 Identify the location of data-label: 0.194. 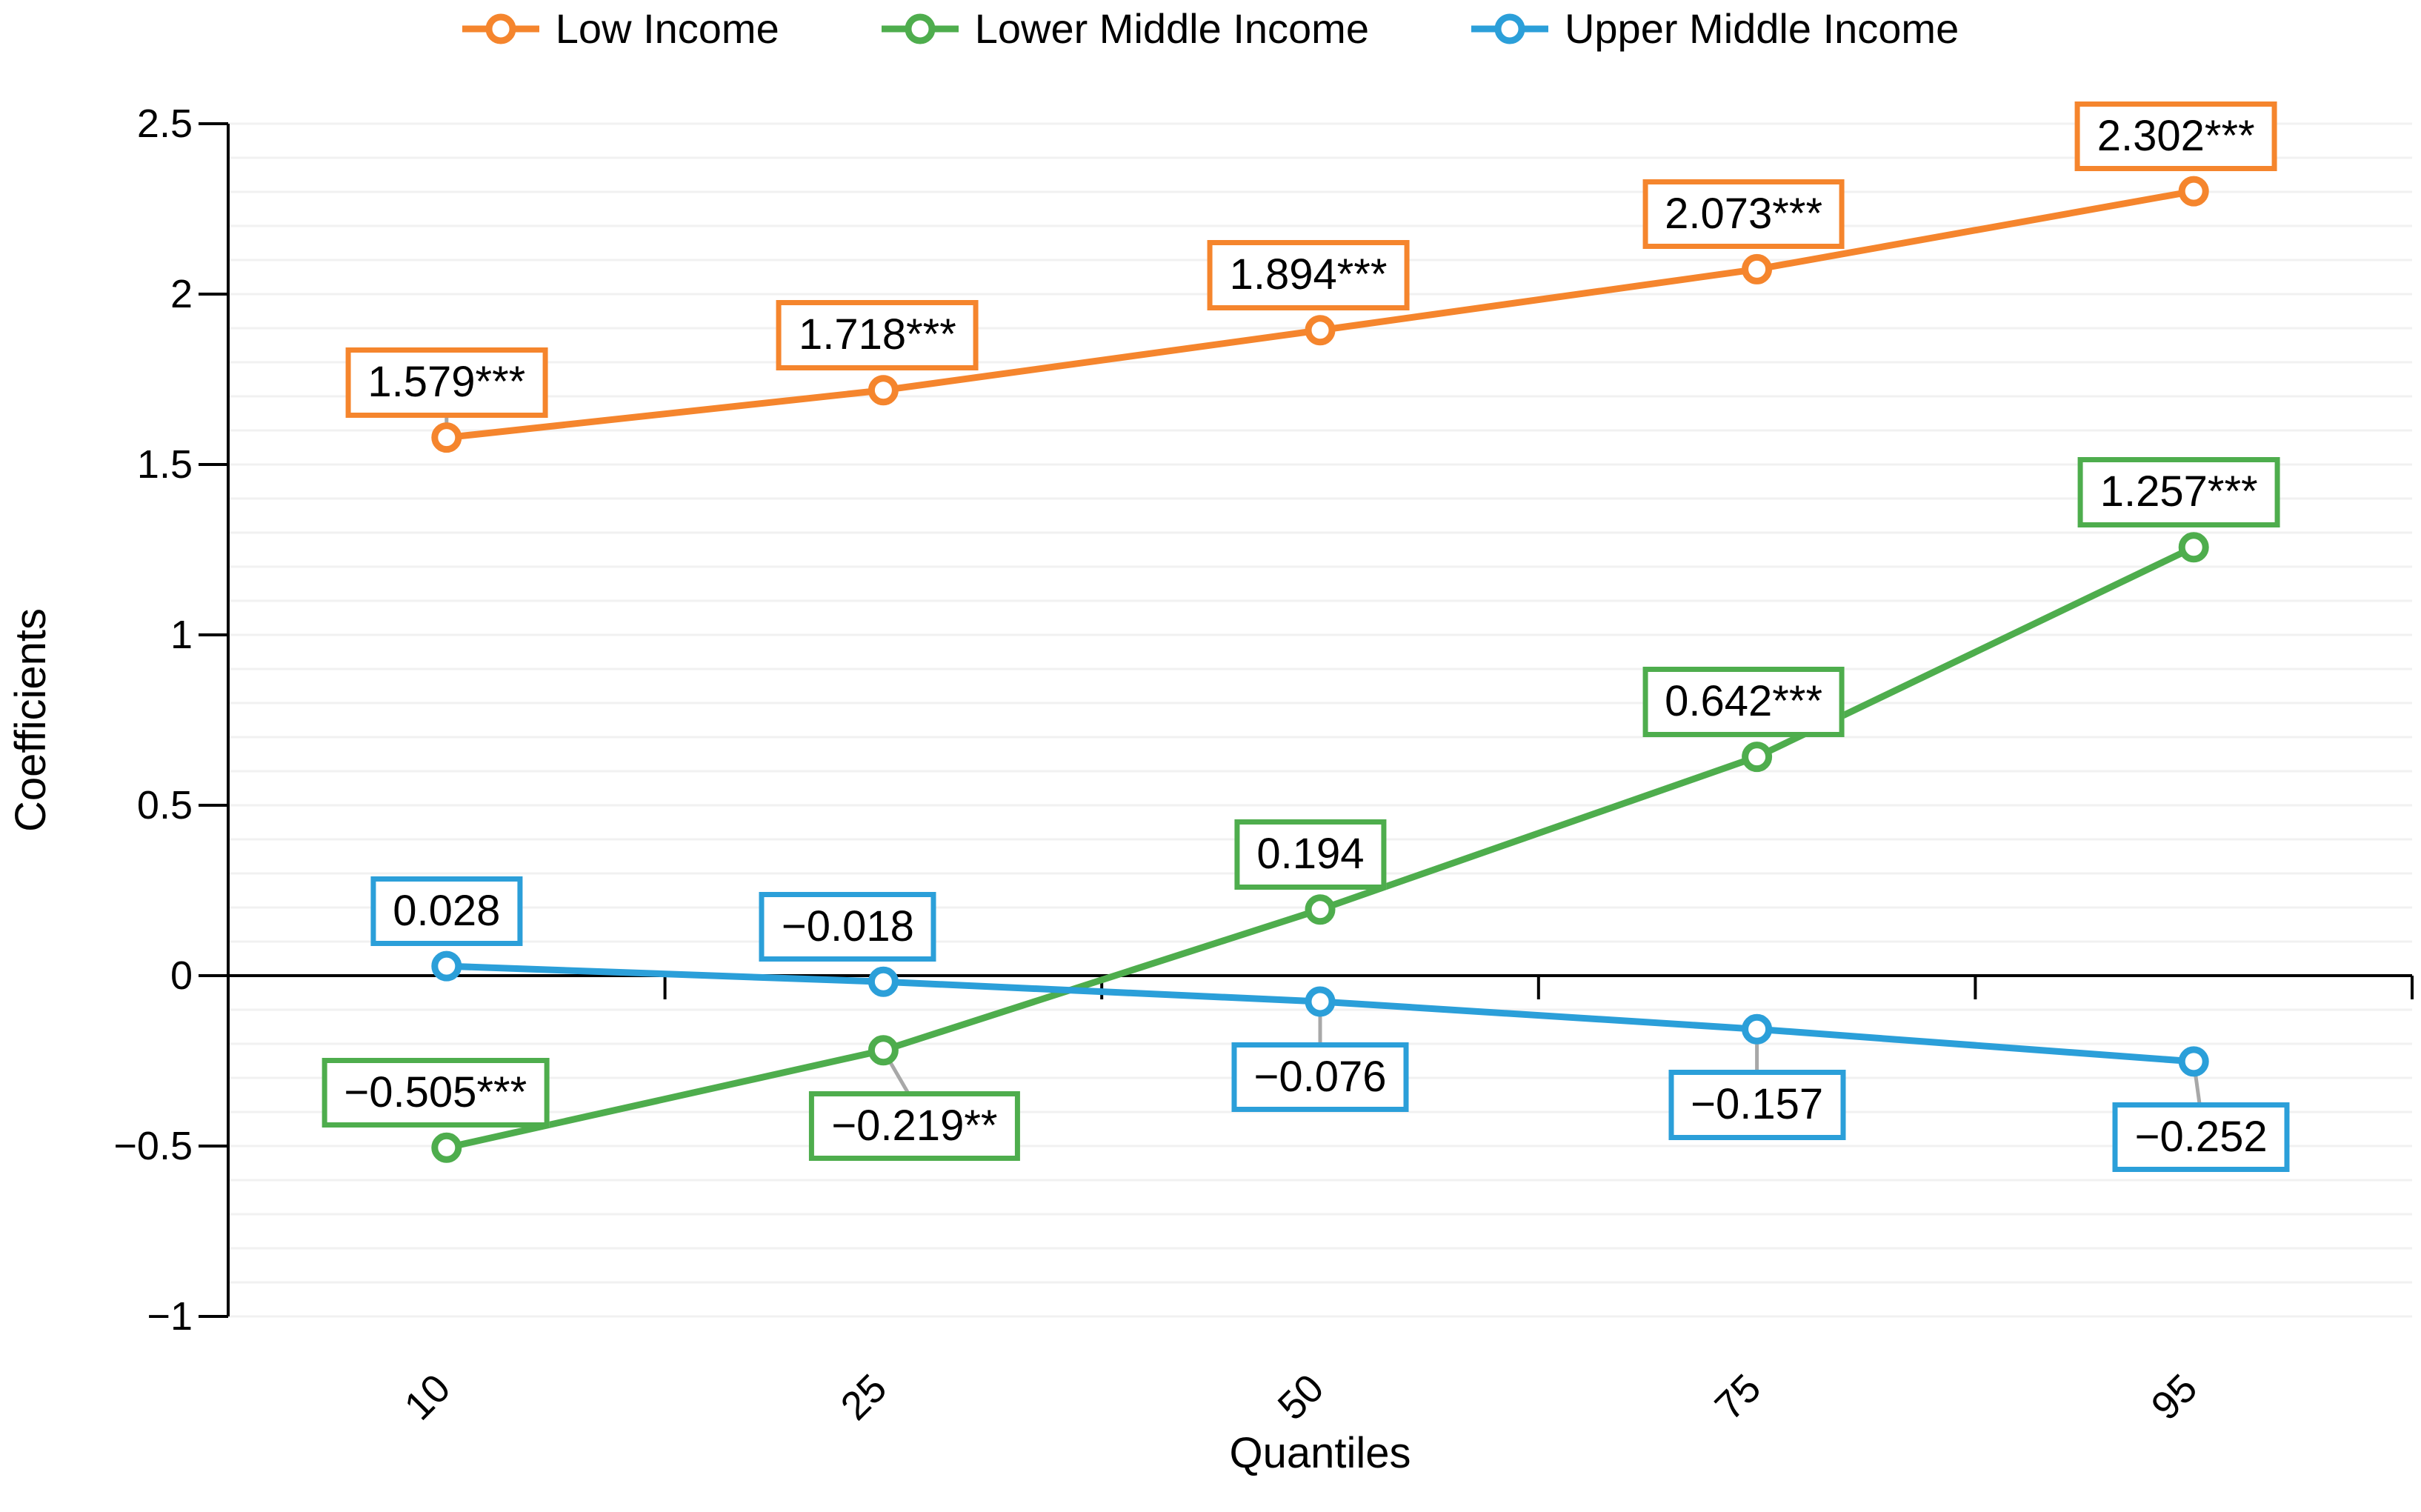
(1310, 855).